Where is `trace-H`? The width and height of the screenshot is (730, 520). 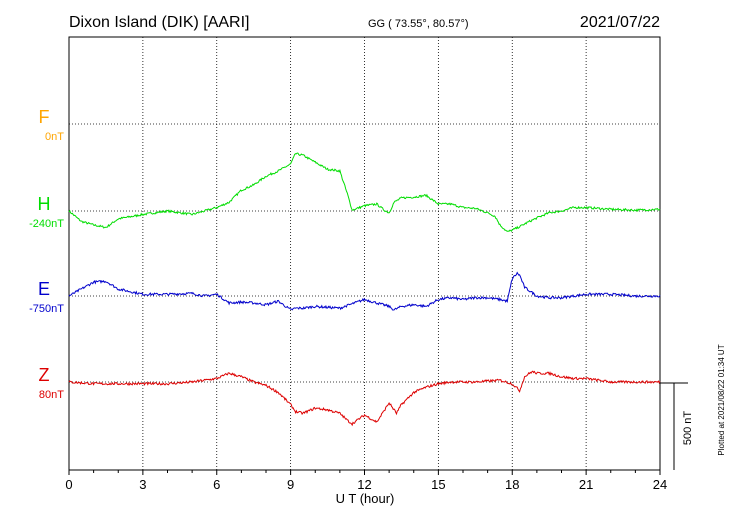 trace-H is located at coordinates (364, 192).